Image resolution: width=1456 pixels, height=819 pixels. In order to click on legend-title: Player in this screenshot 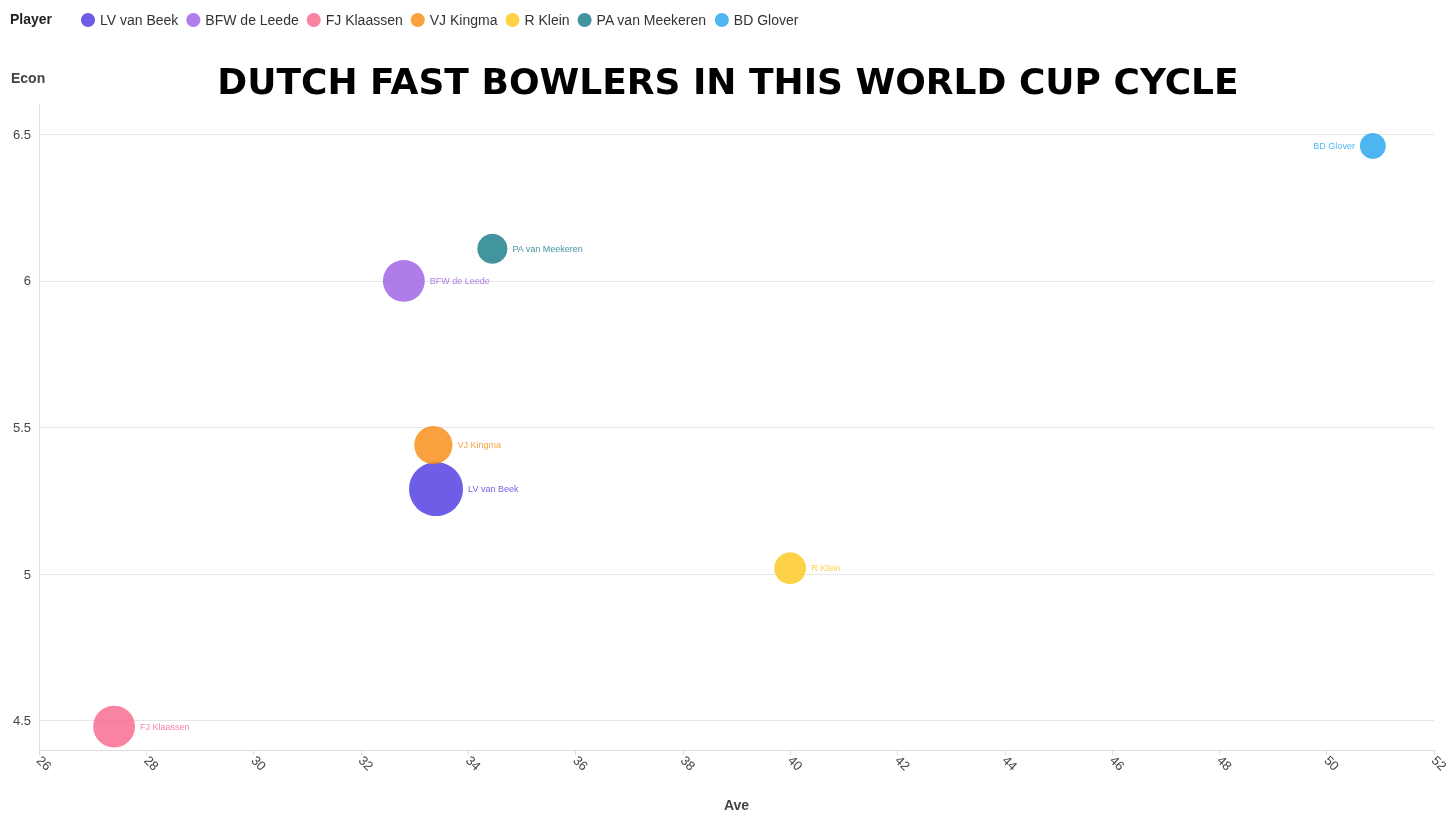, I will do `click(31, 19)`.